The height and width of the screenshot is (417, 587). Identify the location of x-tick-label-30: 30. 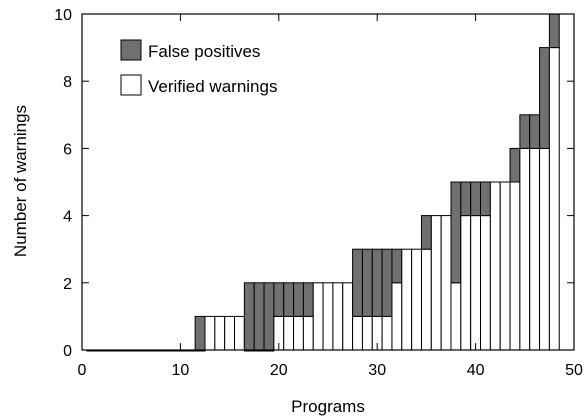
(377, 370).